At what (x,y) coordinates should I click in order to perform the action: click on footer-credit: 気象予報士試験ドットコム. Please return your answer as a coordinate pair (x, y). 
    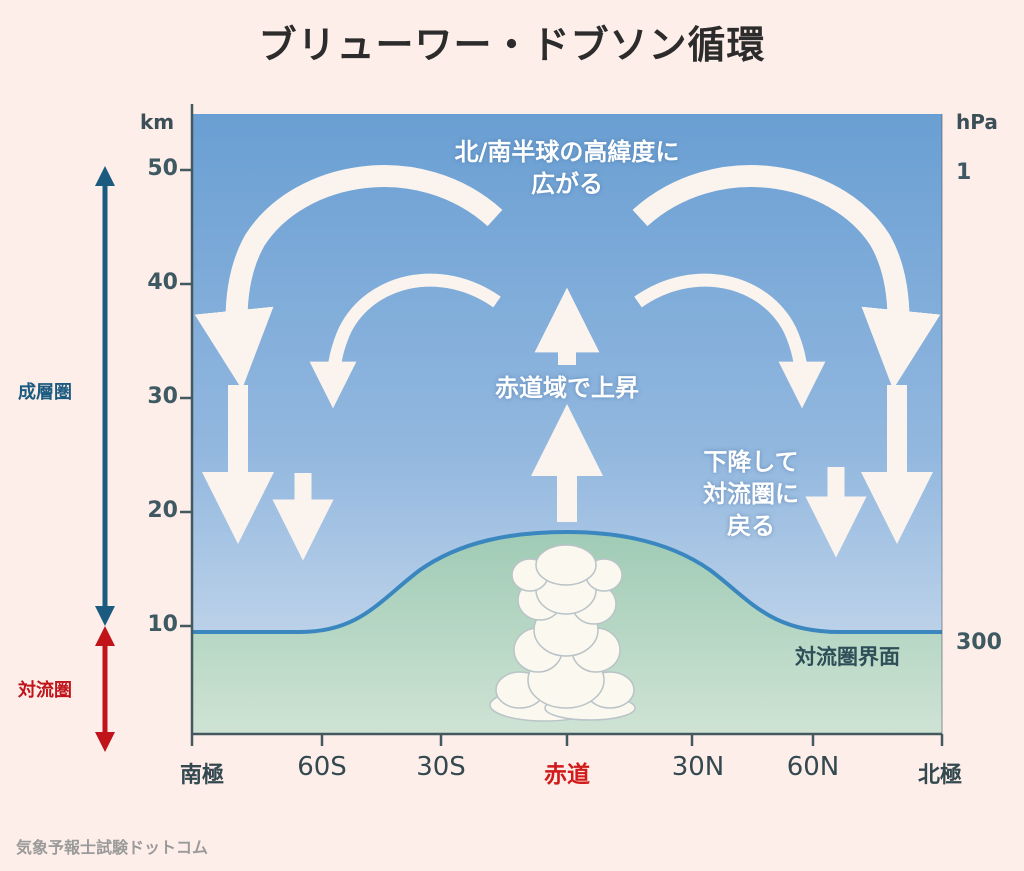
    Looking at the image, I should click on (112, 847).